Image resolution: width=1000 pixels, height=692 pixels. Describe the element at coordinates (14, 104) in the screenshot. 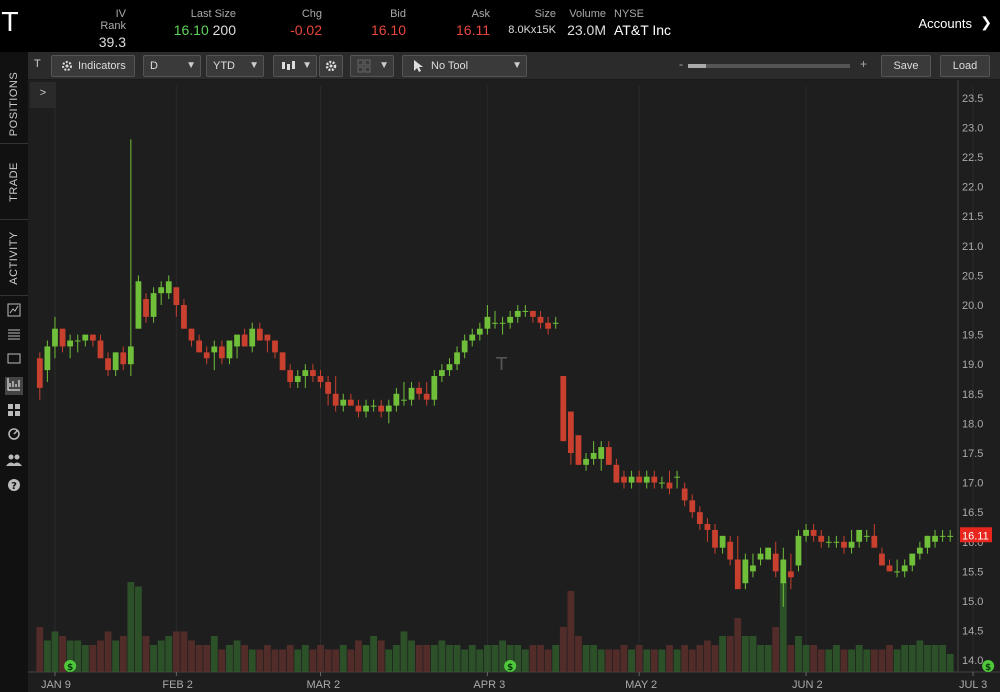

I see `tab-positions: POSITIONS` at that location.